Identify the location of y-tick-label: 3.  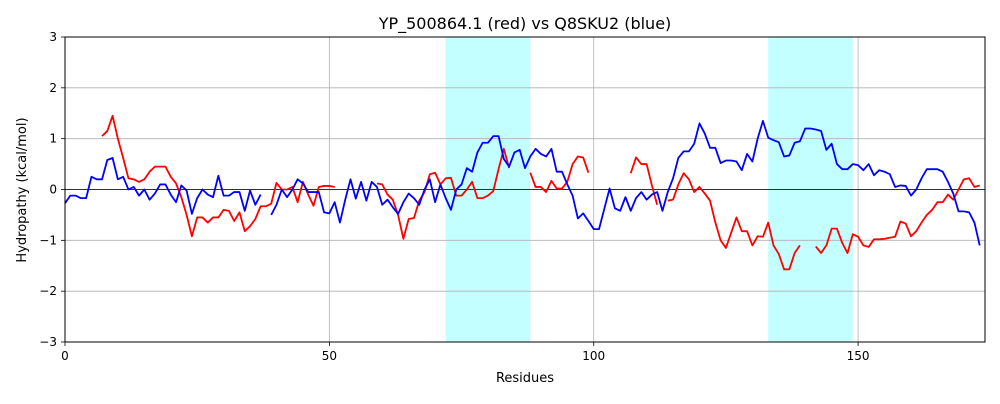
(53, 37).